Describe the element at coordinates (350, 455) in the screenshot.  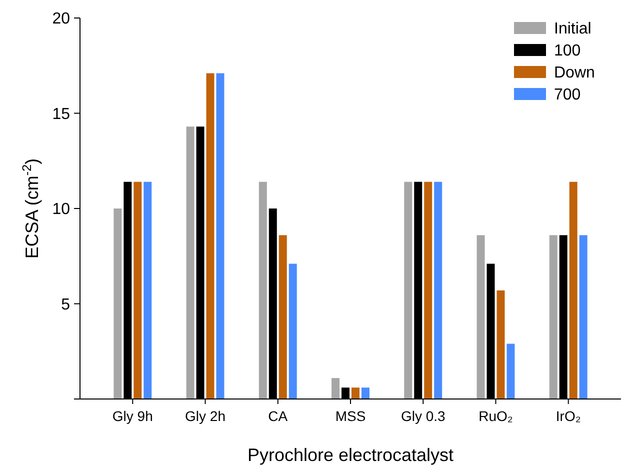
I see `x-axis-title: Pyrochlore electrocatalyst` at that location.